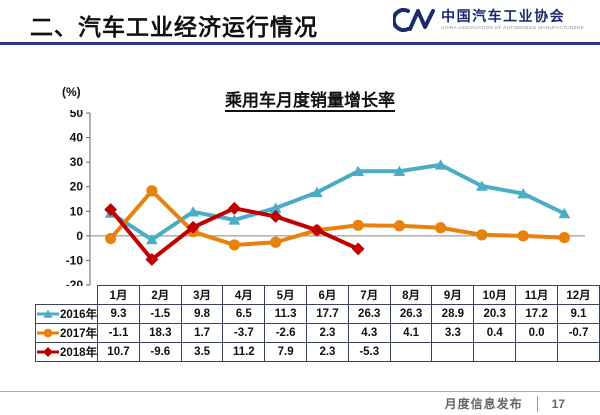 This screenshot has width=600, height=415. What do you see at coordinates (202, 333) in the screenshot?
I see `table-cell: 1.7` at bounding box center [202, 333].